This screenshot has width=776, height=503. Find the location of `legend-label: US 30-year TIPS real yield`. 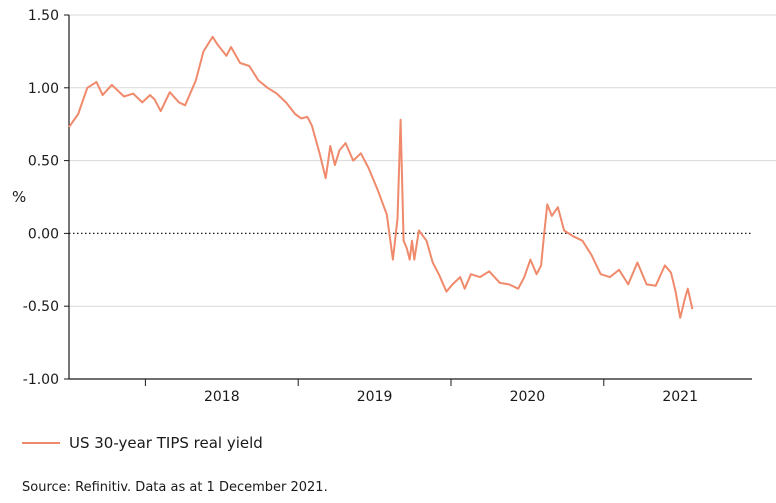

legend-label: US 30-year TIPS real yield is located at coordinates (166, 443).